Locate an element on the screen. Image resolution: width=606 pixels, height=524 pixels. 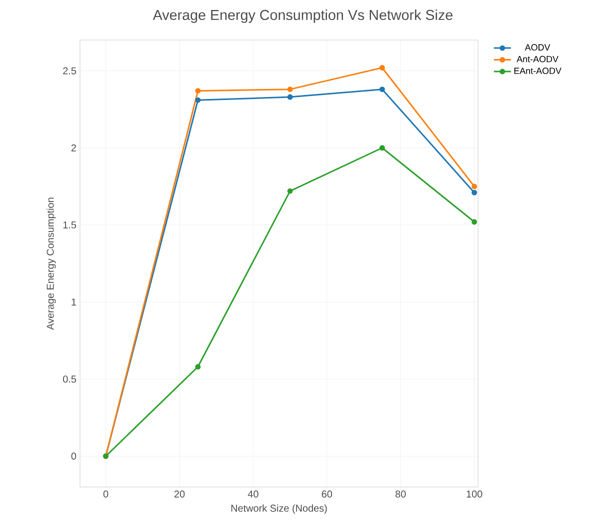
y-tick-label: 2 is located at coordinates (73, 148).